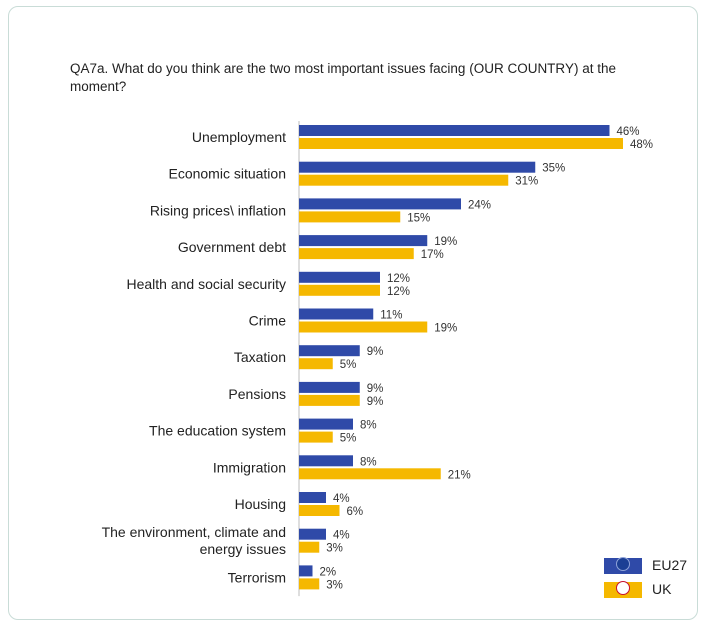  I want to click on data-label-eu27: 11%, so click(391, 316).